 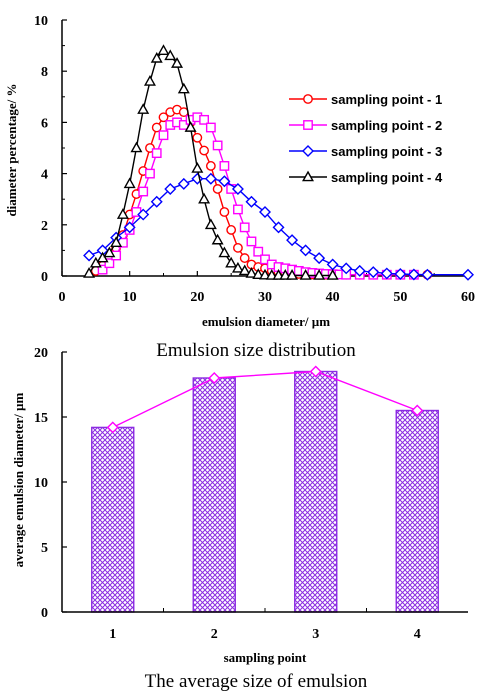 I want to click on legend-item-4: sampling point - 4, so click(x=366, y=177).